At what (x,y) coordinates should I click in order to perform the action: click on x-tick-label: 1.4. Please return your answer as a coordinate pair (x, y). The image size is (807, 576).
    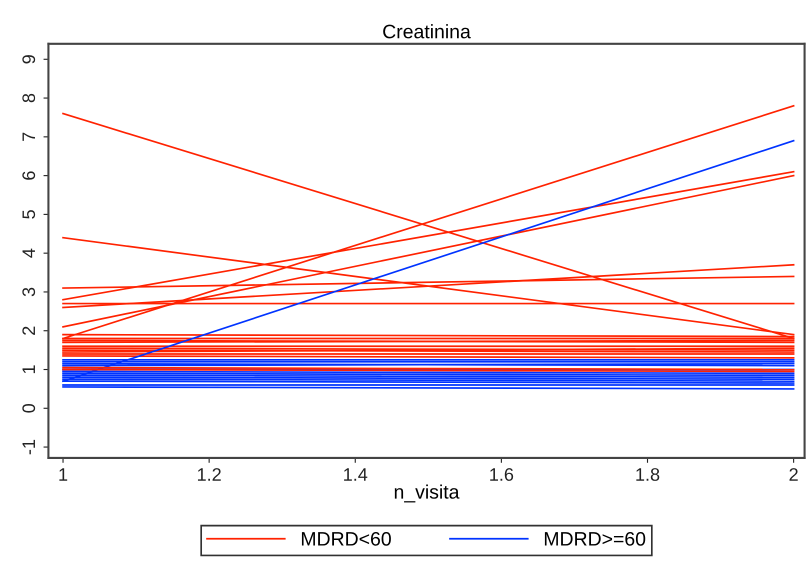
    Looking at the image, I should click on (356, 474).